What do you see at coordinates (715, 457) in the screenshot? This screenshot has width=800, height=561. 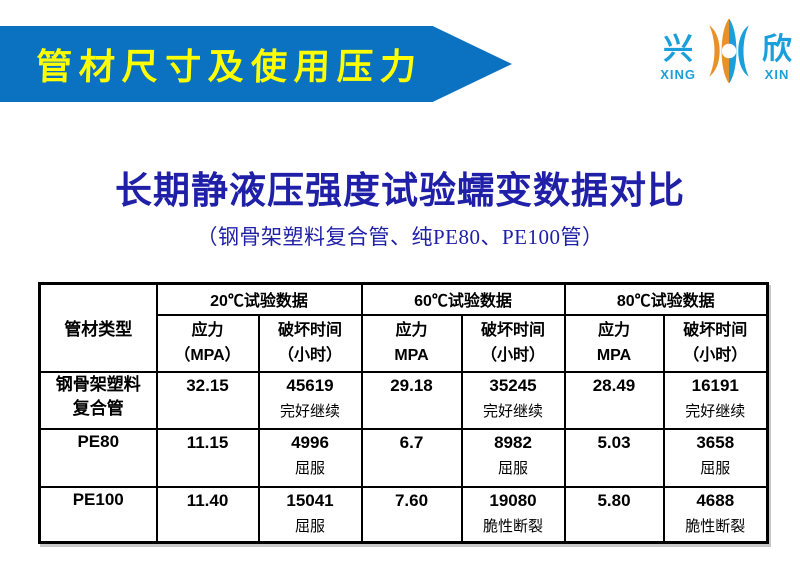 I see `cell-80c-failtime: 3658 屈服` at bounding box center [715, 457].